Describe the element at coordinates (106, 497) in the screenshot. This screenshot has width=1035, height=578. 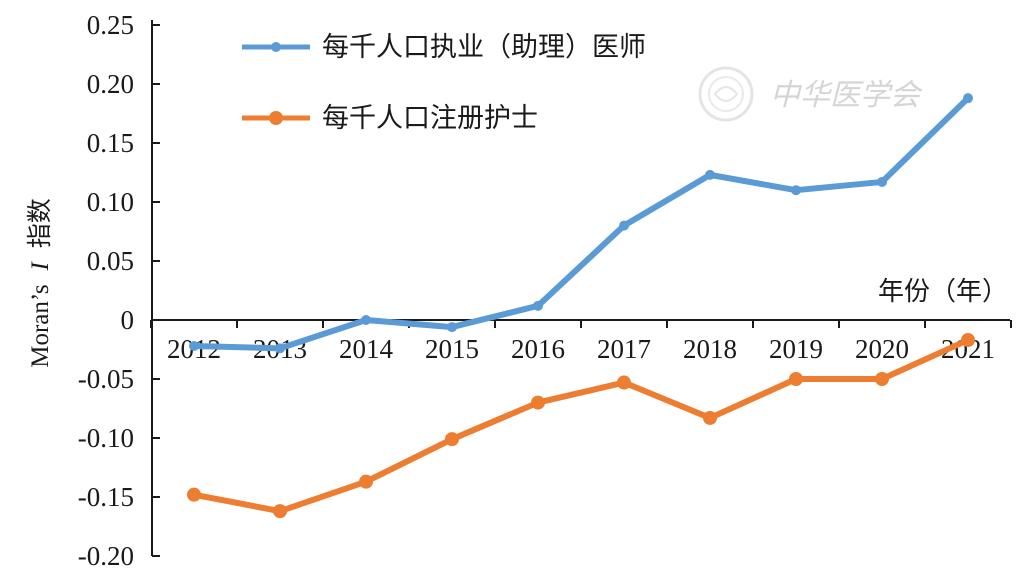
I see `y-tick-label: -0.15` at that location.